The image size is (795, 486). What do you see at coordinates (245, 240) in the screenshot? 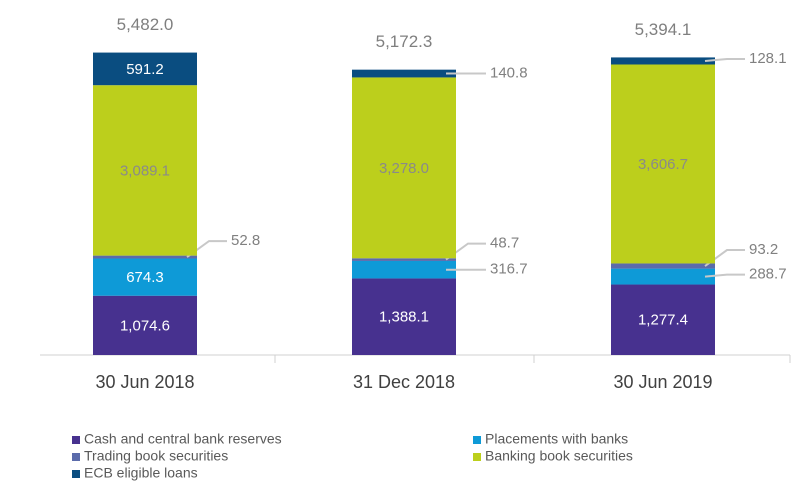
I see `data-label: 52.8` at bounding box center [245, 240].